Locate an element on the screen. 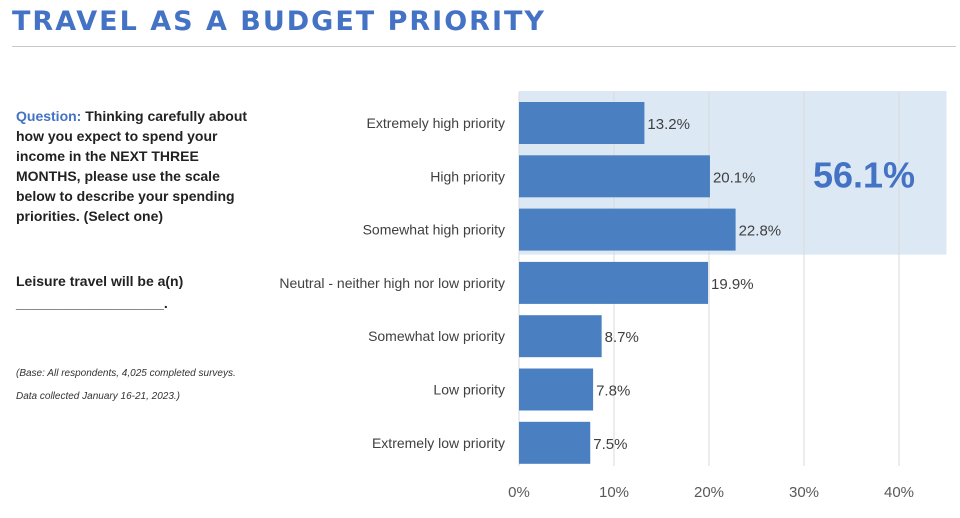 This screenshot has width=960, height=518. data-label: 20.1% is located at coordinates (734, 177).